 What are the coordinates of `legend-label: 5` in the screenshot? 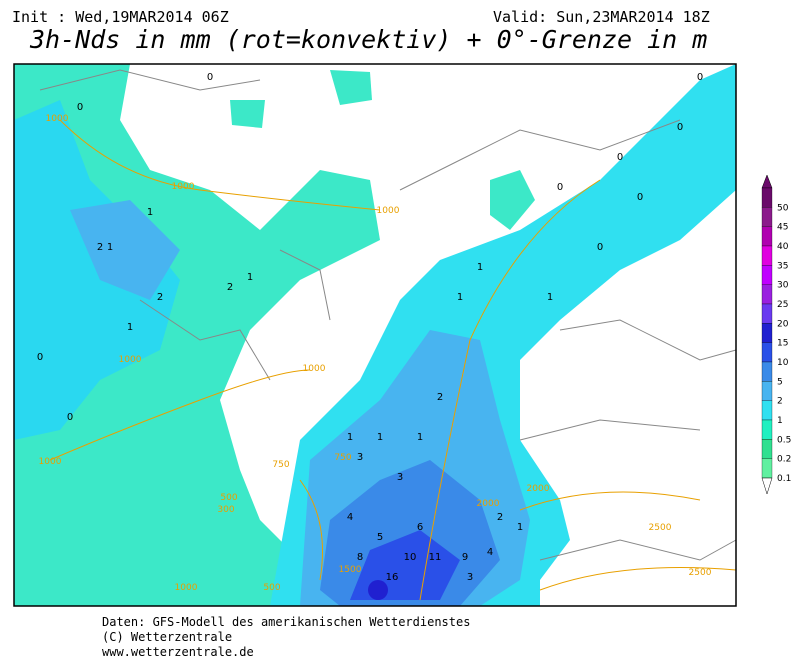 It's located at (780, 382).